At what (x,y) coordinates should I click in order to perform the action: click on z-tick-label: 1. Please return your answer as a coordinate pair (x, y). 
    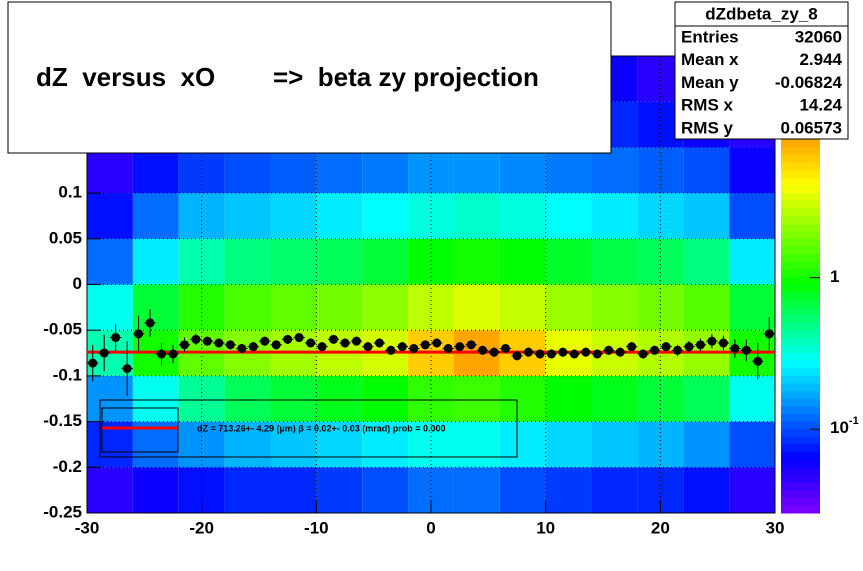
    Looking at the image, I should click on (834, 276).